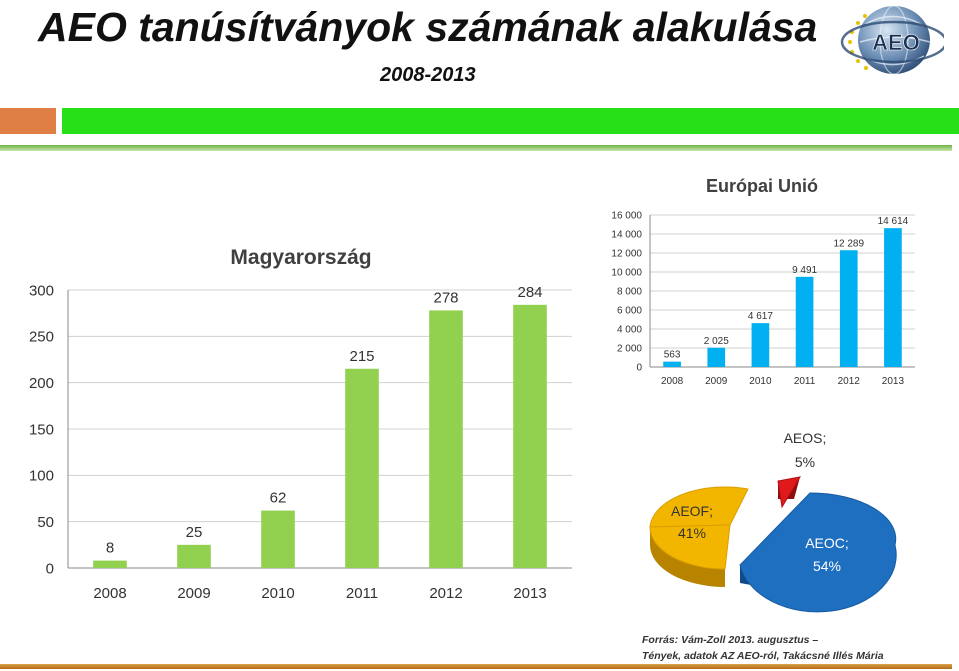  Describe the element at coordinates (789, 492) in the screenshot. I see `pie-slice-aeos` at that location.